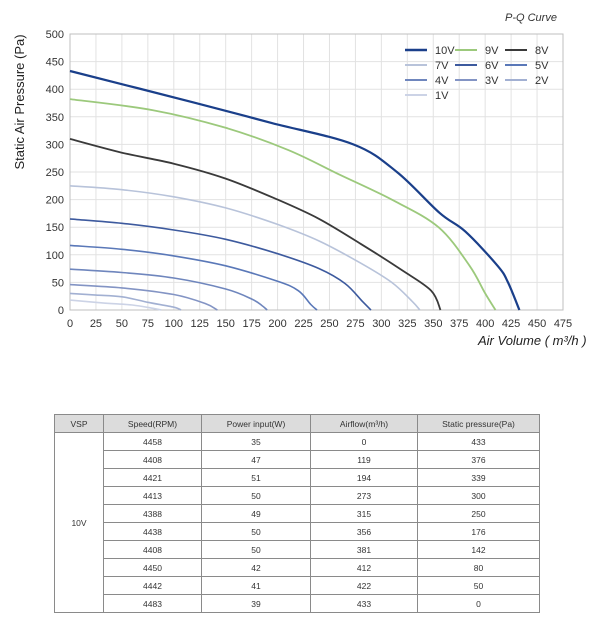  Describe the element at coordinates (492, 81) in the screenshot. I see `legend-label-3V: 3V` at that location.